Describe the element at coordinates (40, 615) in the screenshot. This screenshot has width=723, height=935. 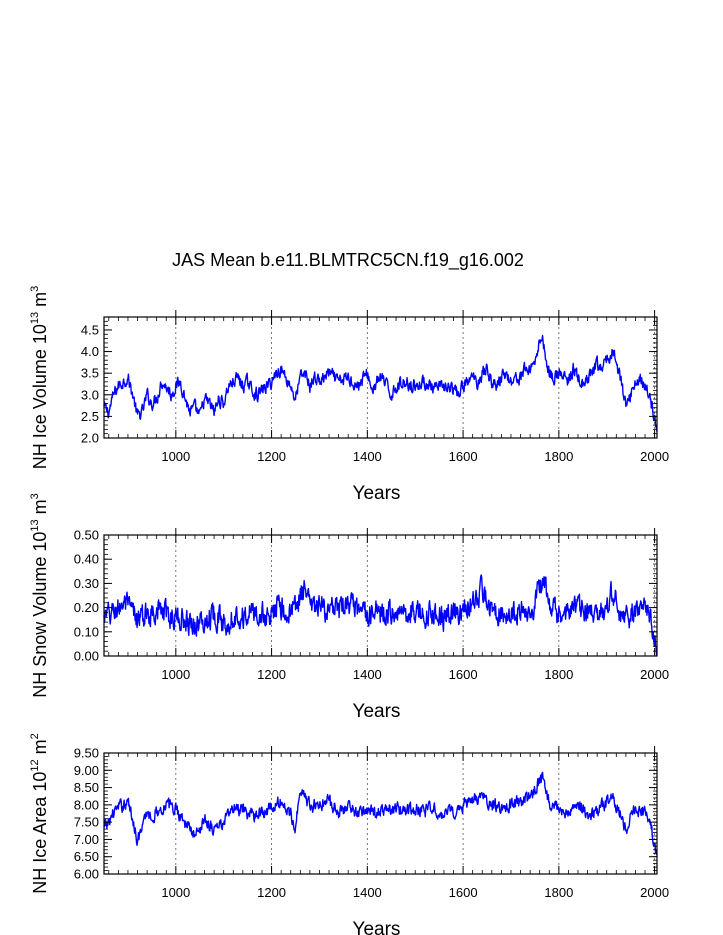
I see `y-label-main: NH Snow Volume 10` at that location.